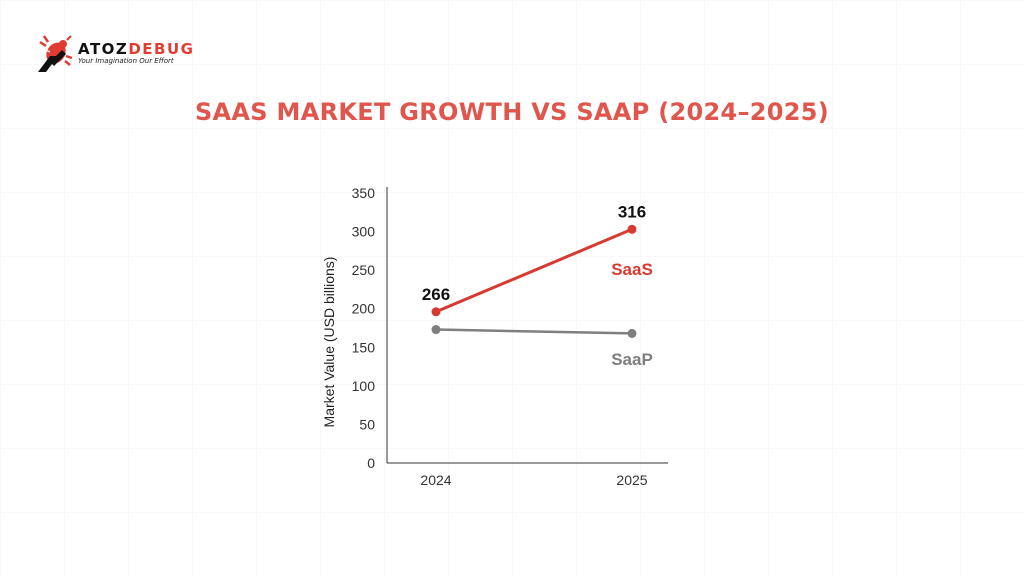  I want to click on y-tick-label: 0, so click(371, 463).